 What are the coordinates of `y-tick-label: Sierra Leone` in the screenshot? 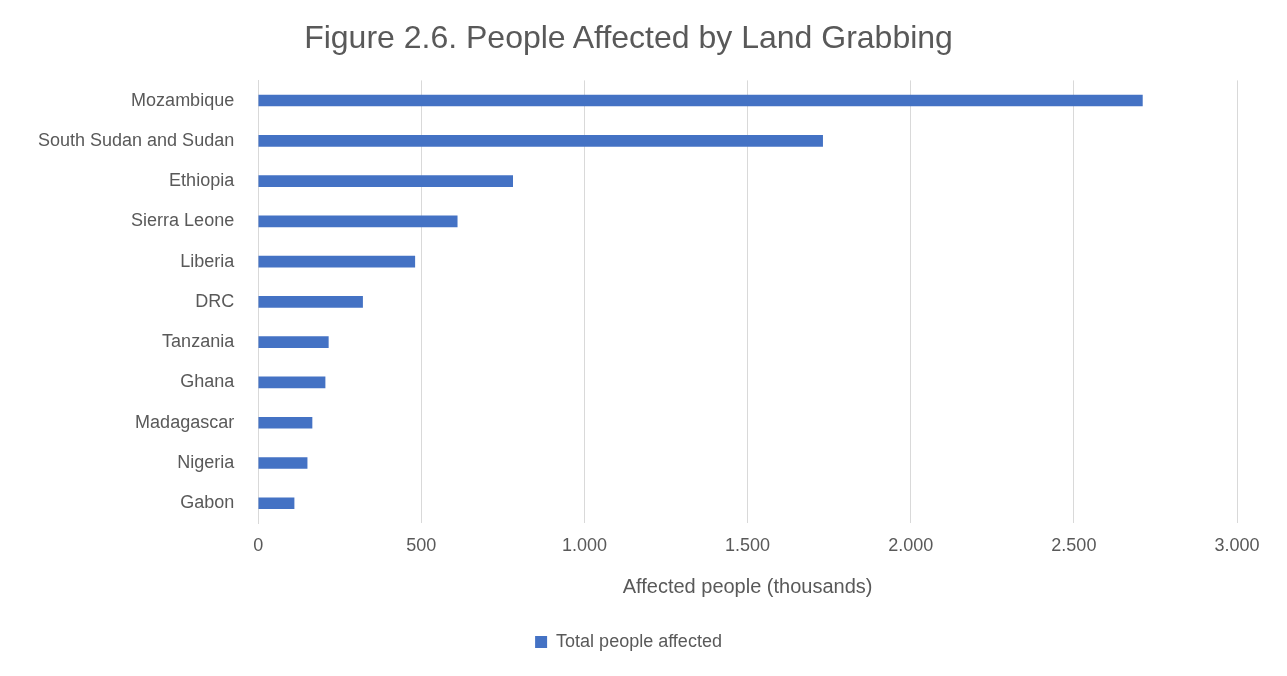 It's located at (183, 220).